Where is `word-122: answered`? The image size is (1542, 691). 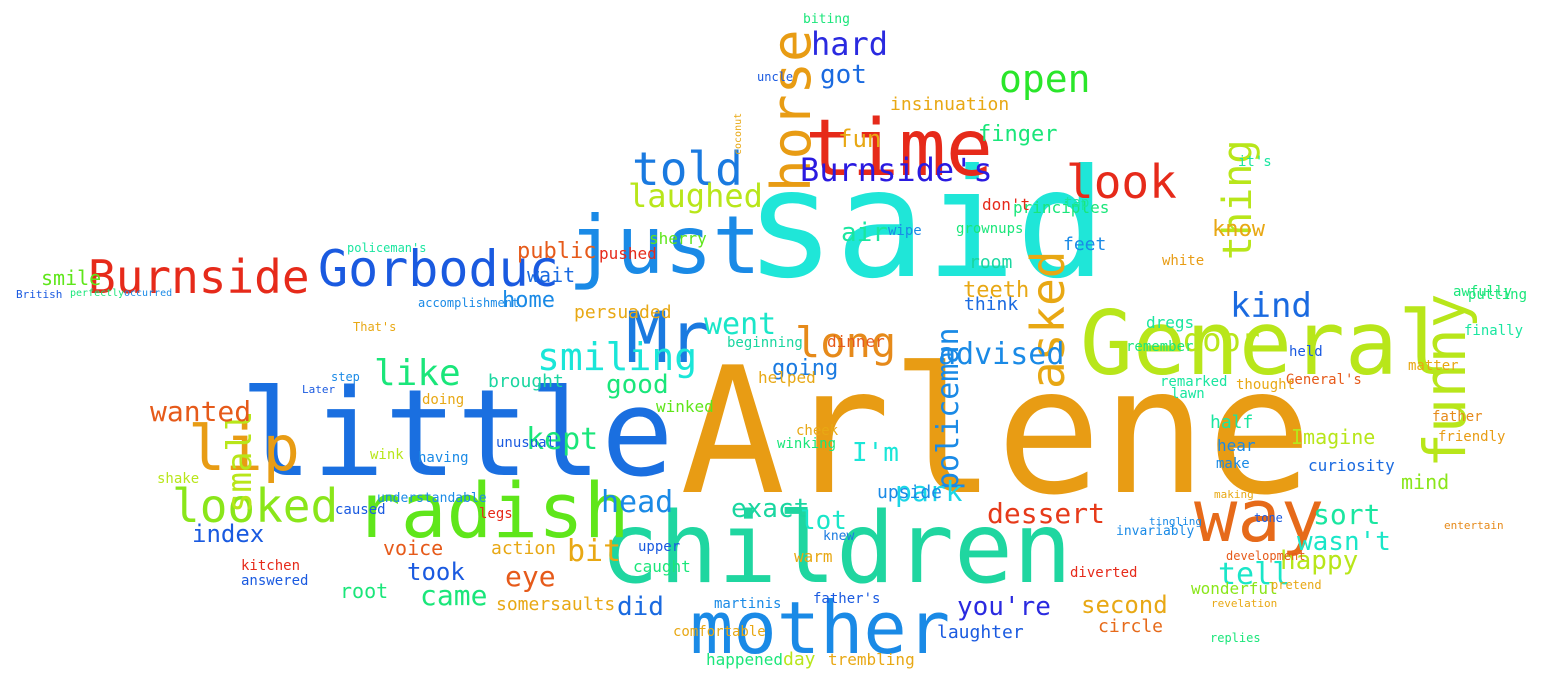 word-122: answered is located at coordinates (275, 581).